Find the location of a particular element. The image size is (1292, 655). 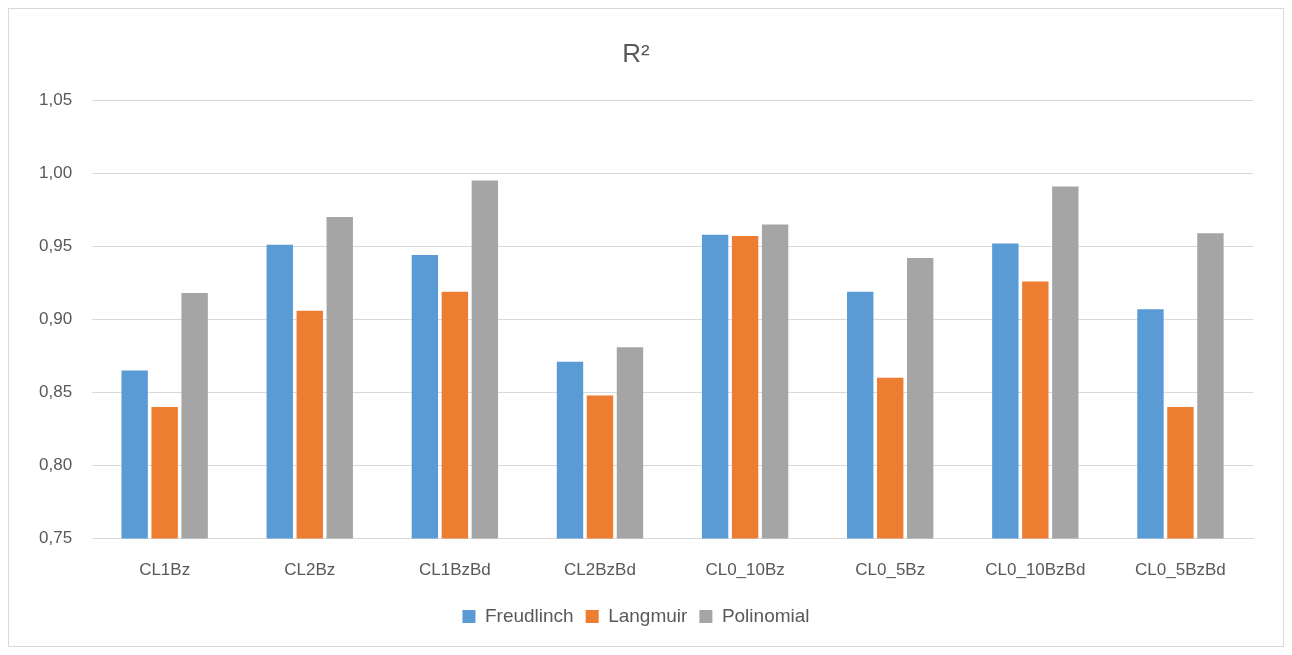

y-tick-label: 0,80 is located at coordinates (55, 465).